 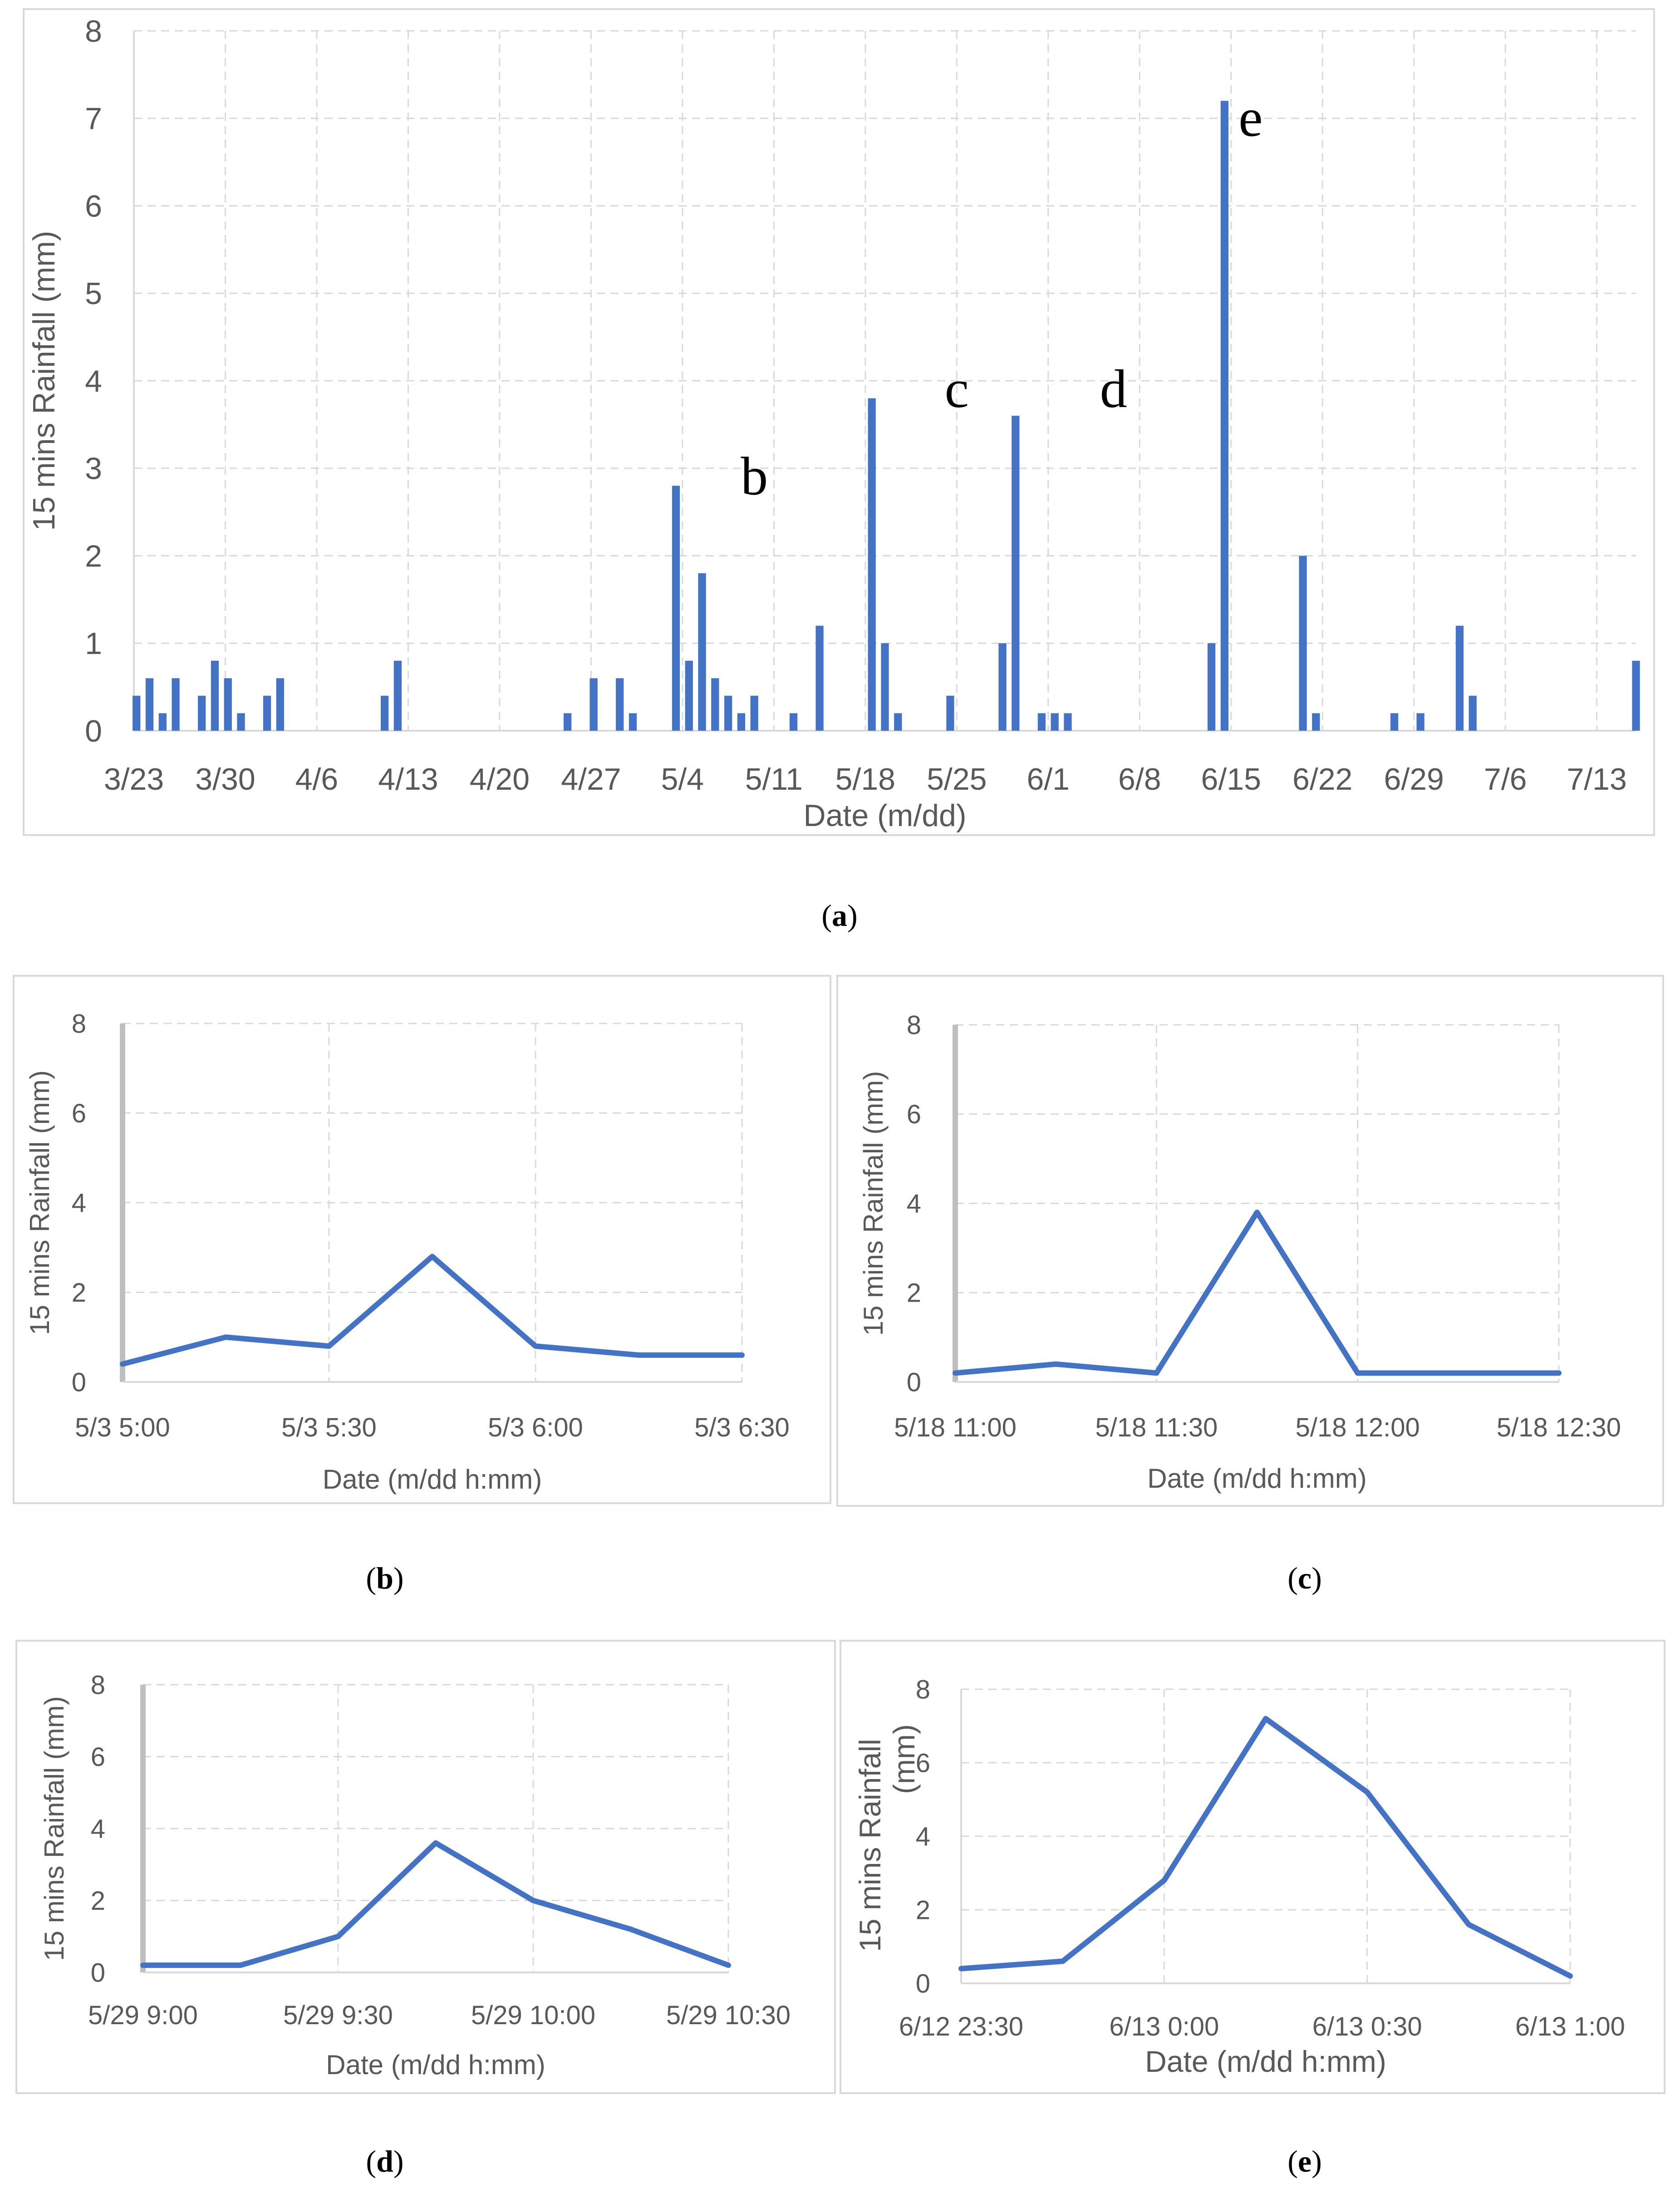 What do you see at coordinates (93, 643) in the screenshot?
I see `y-tick-label: 1` at bounding box center [93, 643].